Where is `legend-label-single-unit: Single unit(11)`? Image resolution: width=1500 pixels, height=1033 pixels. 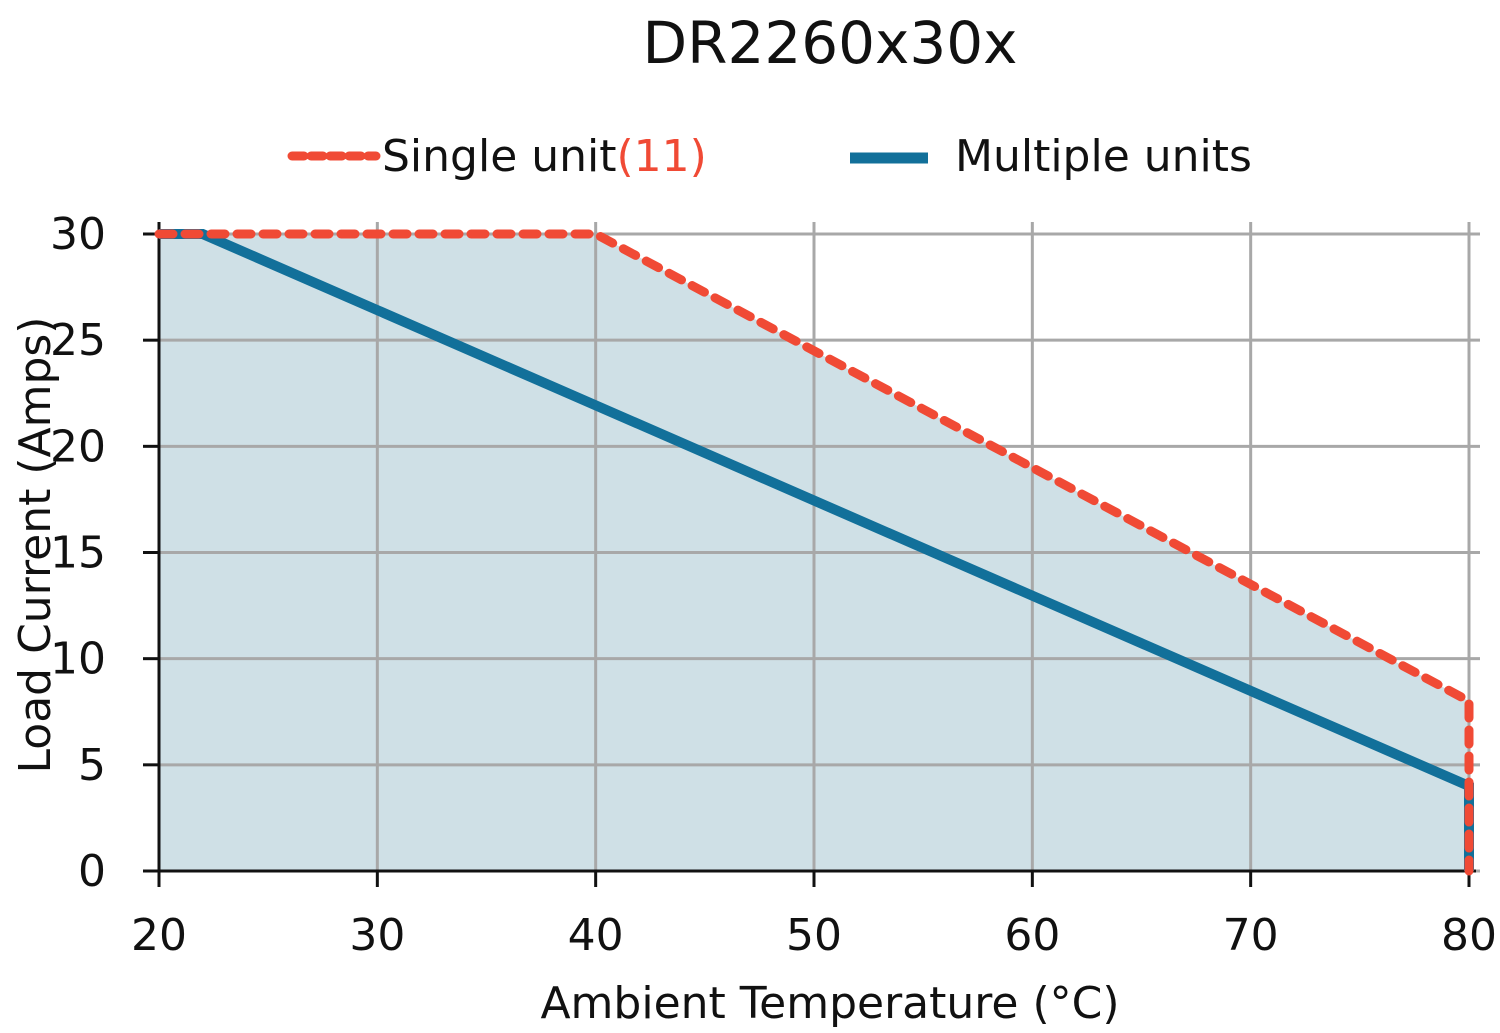 legend-label-single-unit: Single unit(11) is located at coordinates (544, 156).